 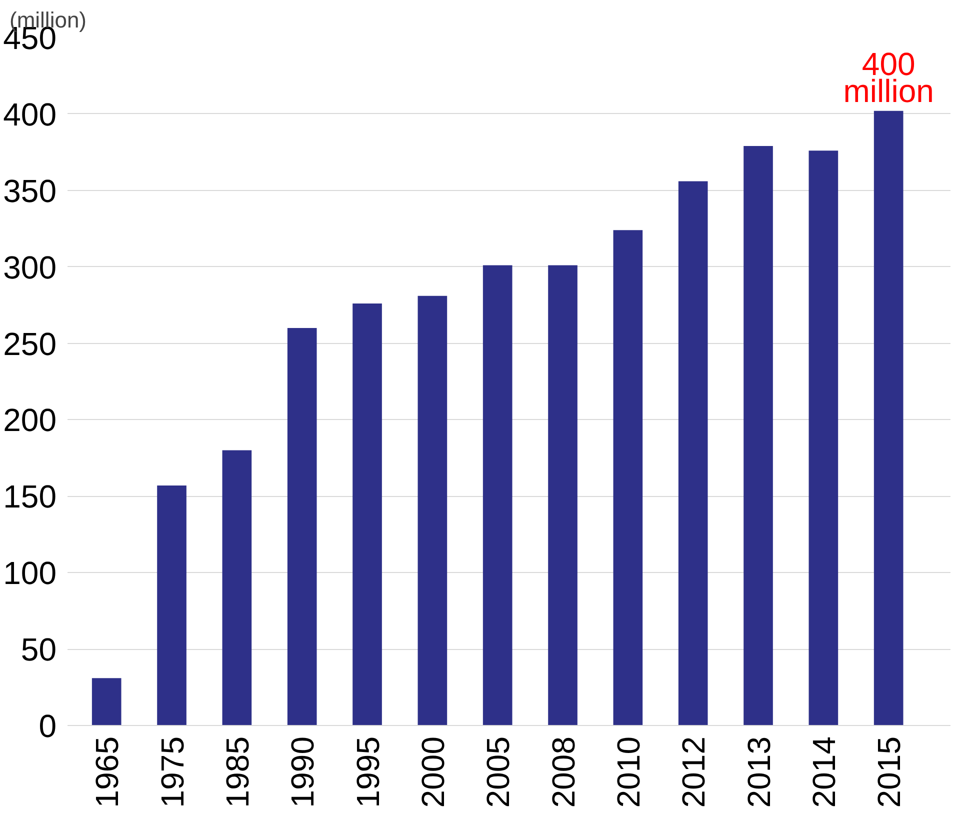 What do you see at coordinates (237, 772) in the screenshot?
I see `x-tick-label: 1985` at bounding box center [237, 772].